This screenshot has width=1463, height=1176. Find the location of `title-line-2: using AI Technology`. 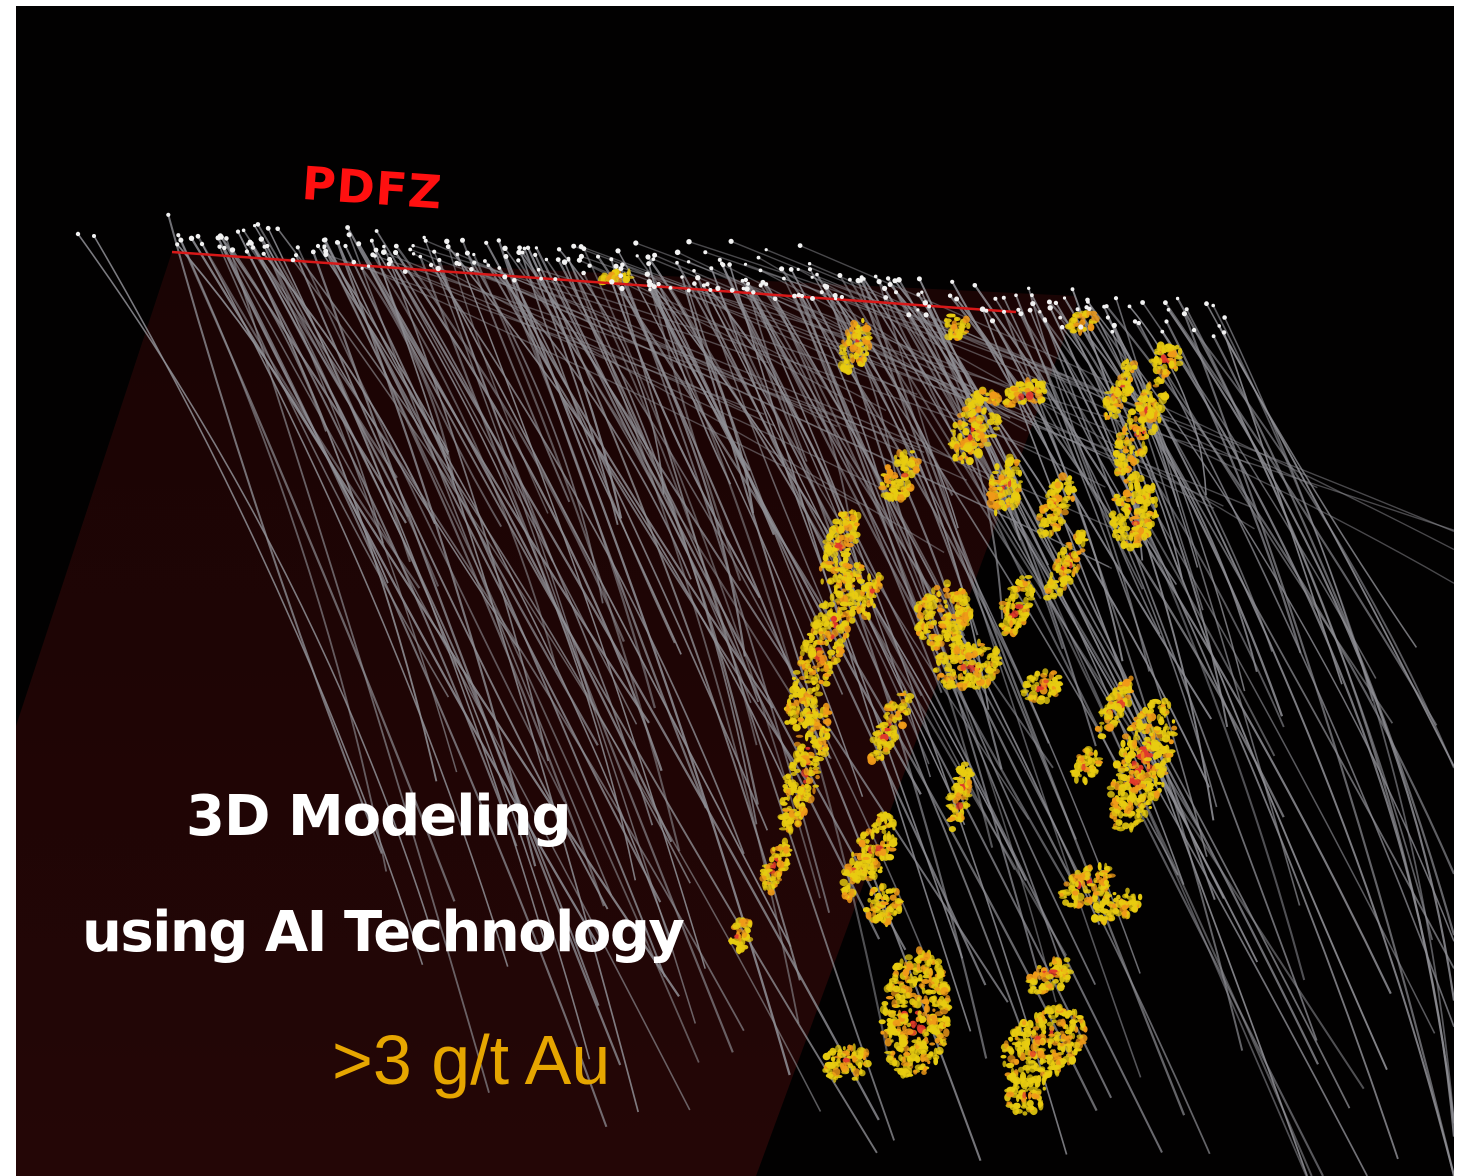

title-line-2: using AI Technology is located at coordinates (383, 932).